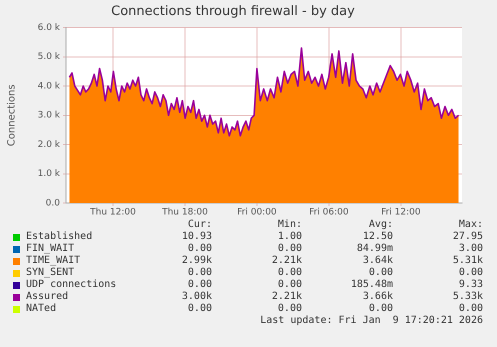 Image resolution: width=497 pixels, height=347 pixels. I want to click on y-tick-label: 6.0 k, so click(49, 27).